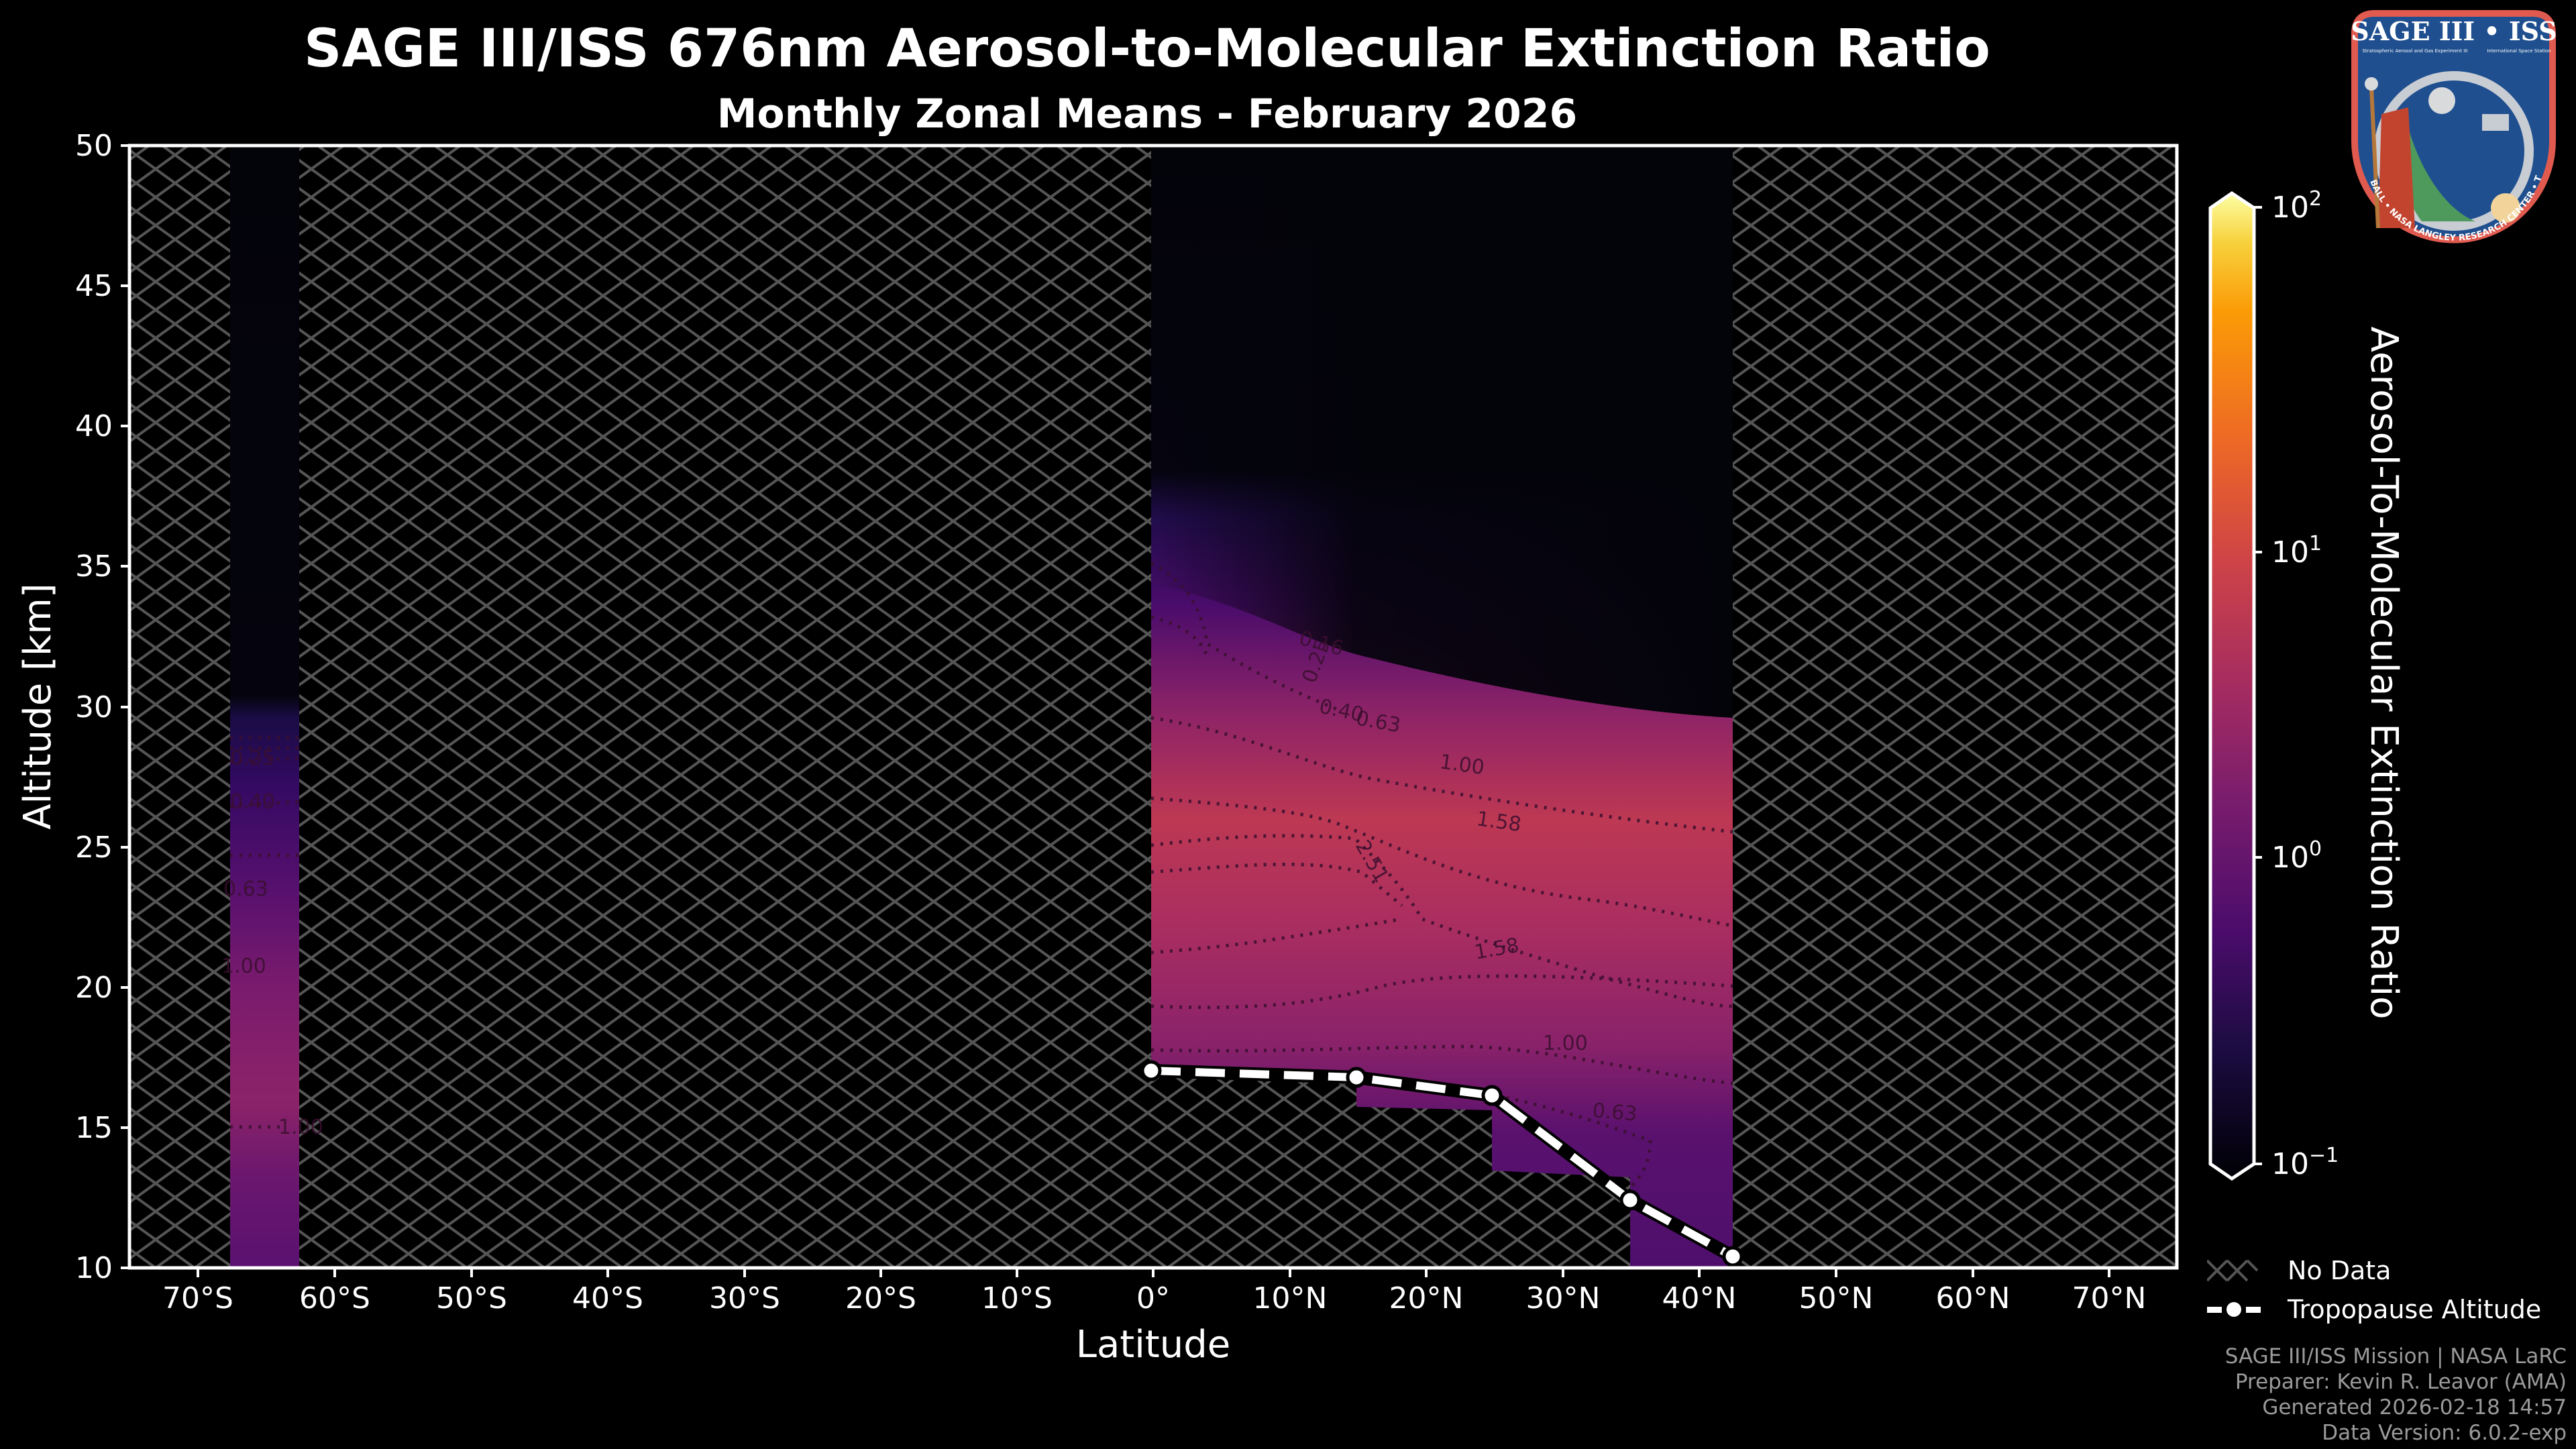 The height and width of the screenshot is (1449, 2576). I want to click on x-tick-label: 50°N, so click(1836, 1298).